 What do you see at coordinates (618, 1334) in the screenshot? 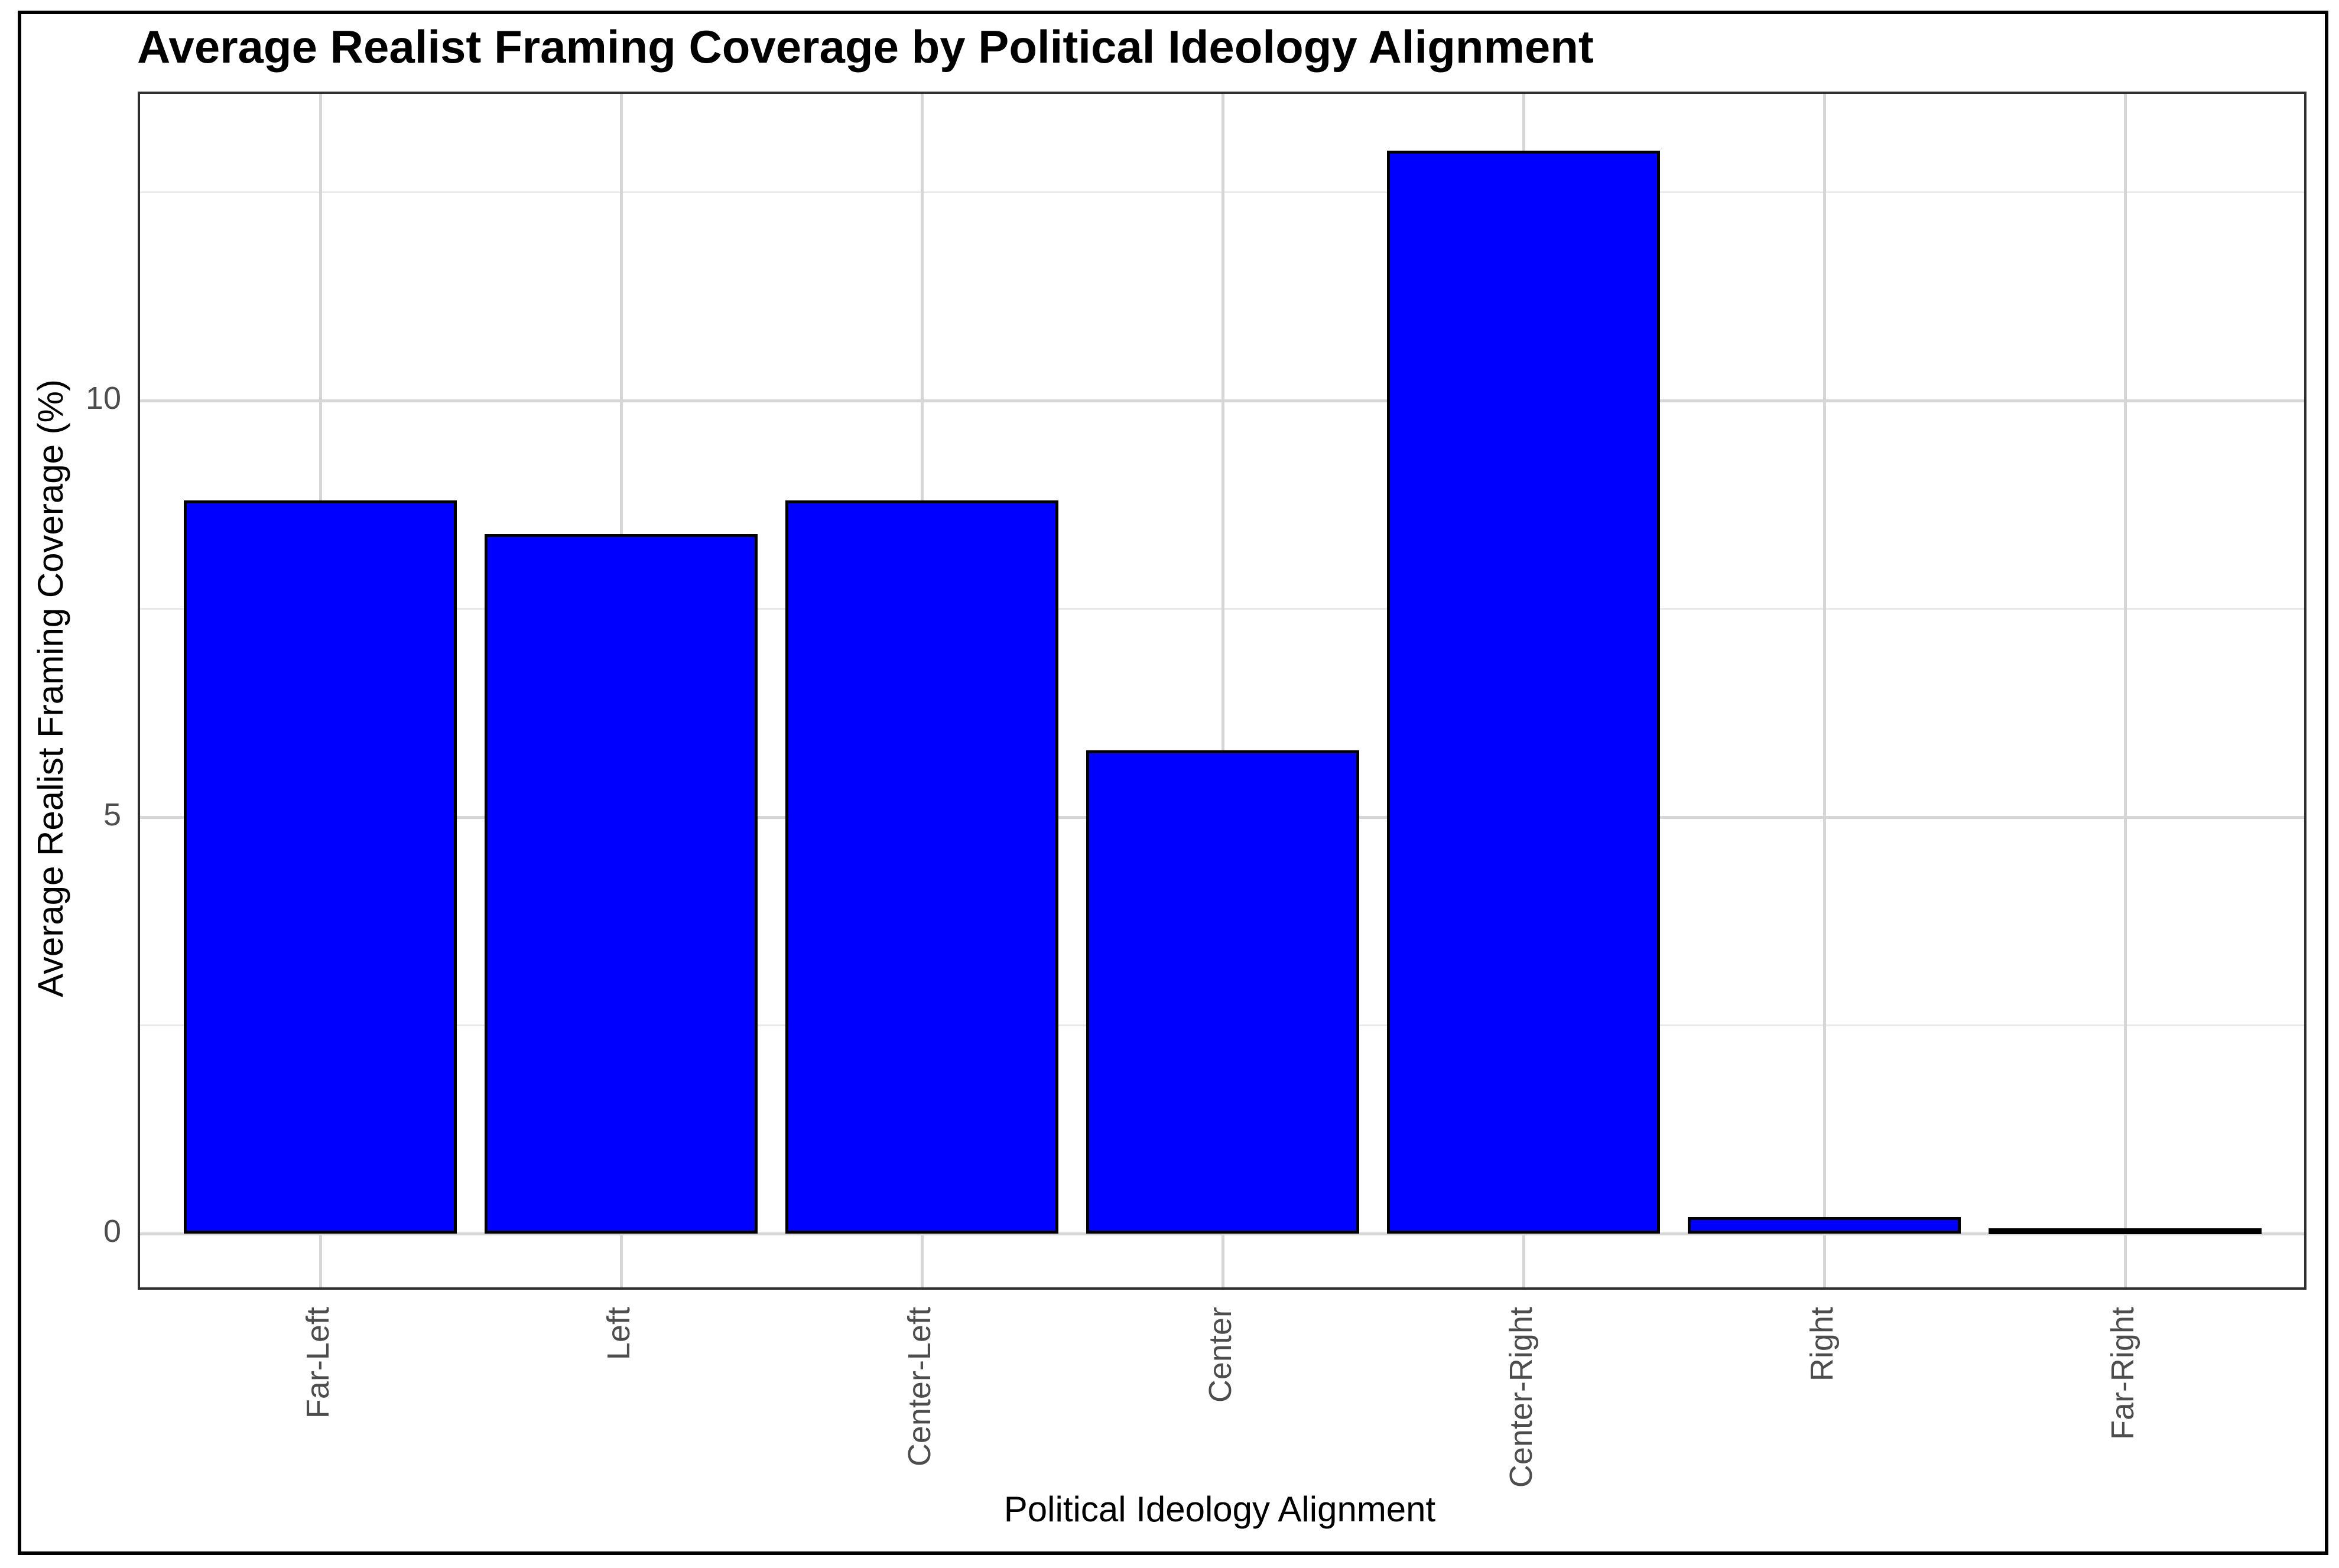
I see `x-tick-label: Left` at bounding box center [618, 1334].